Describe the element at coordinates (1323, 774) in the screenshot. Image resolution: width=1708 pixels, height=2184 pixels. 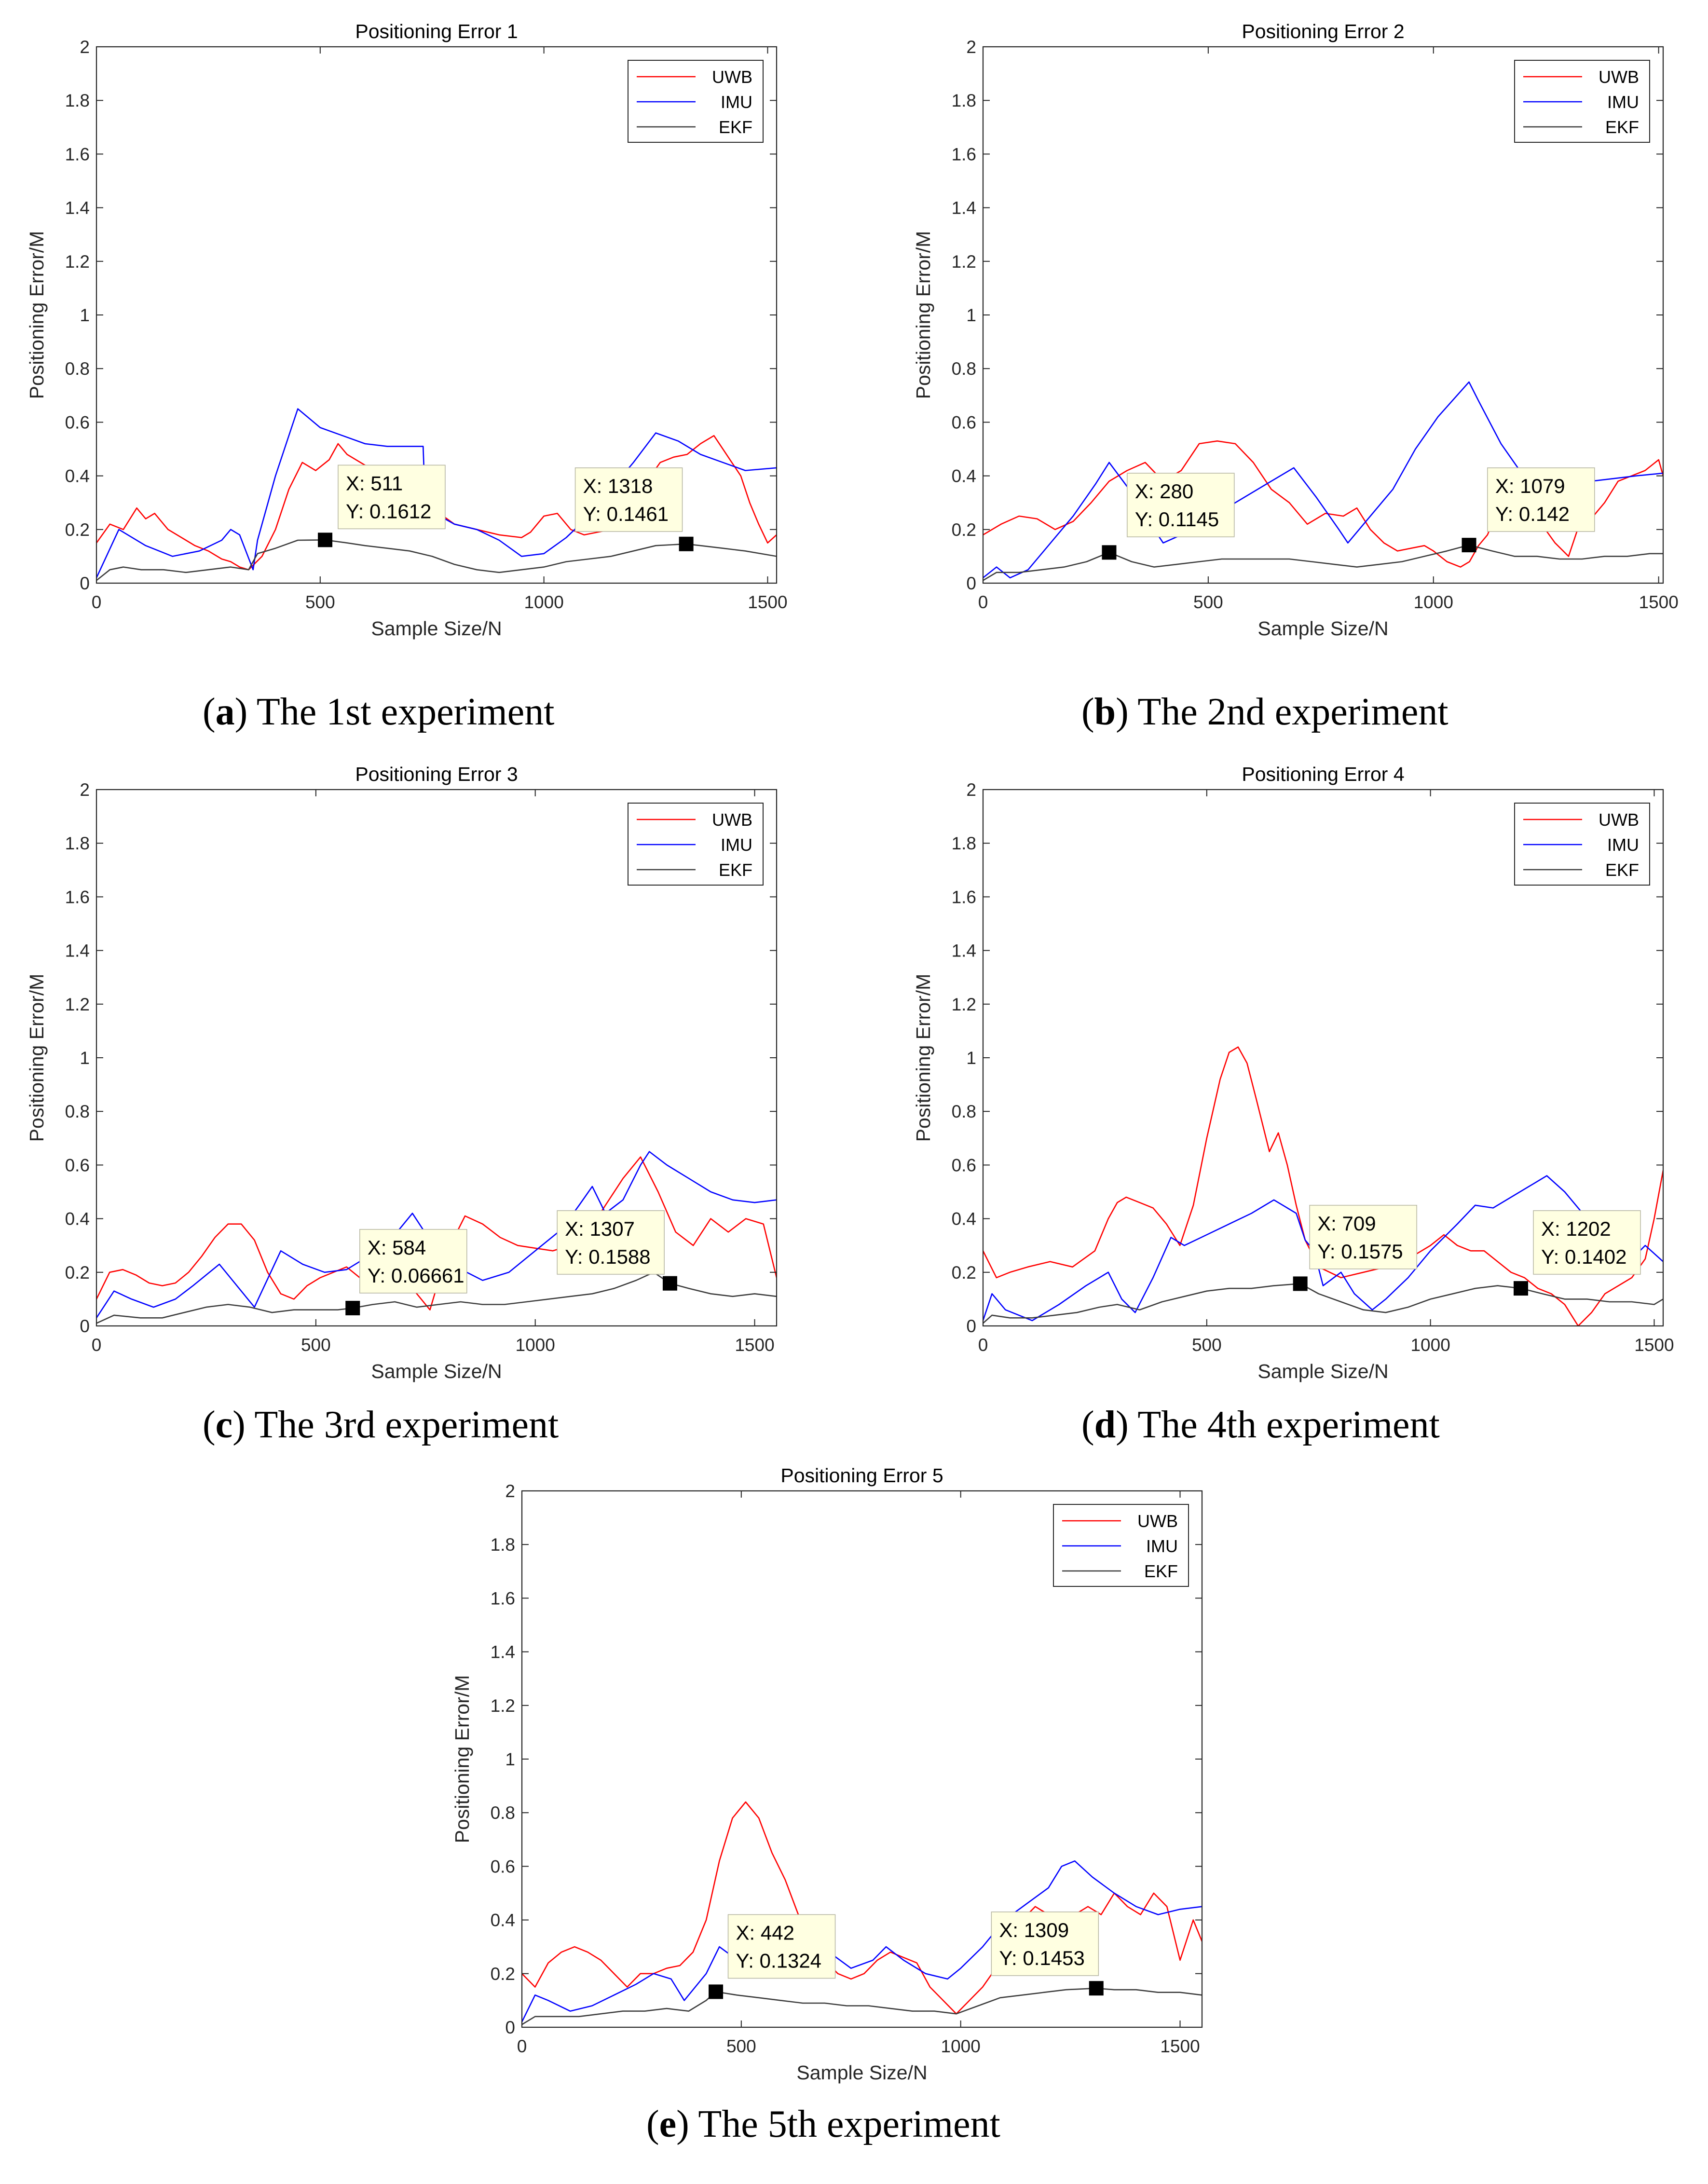
I see `chart-title: Positioning Error 4` at that location.